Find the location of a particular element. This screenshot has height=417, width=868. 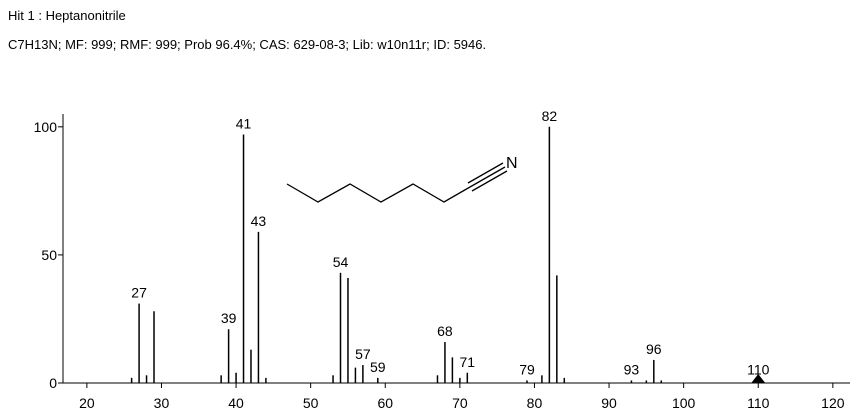

marker is located at coordinates (758, 378).